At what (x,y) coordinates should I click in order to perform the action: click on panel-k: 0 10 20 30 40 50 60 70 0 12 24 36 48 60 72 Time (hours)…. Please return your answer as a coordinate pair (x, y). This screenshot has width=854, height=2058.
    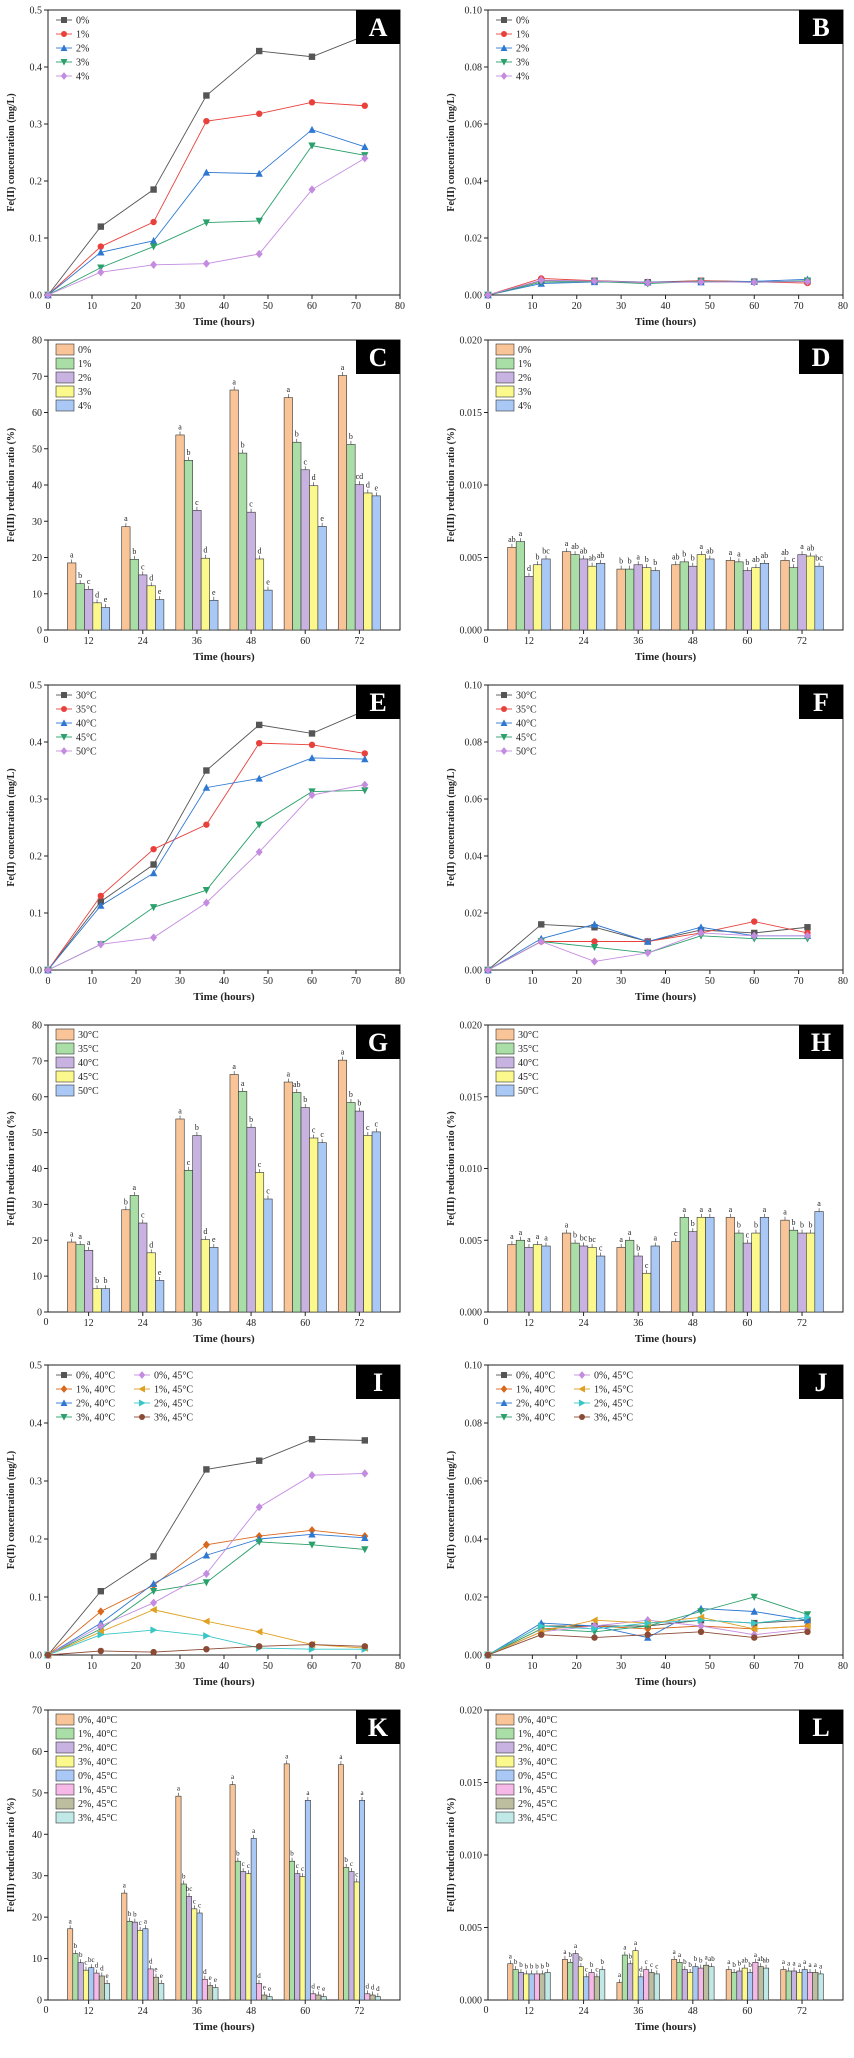
    Looking at the image, I should click on (203, 1869).